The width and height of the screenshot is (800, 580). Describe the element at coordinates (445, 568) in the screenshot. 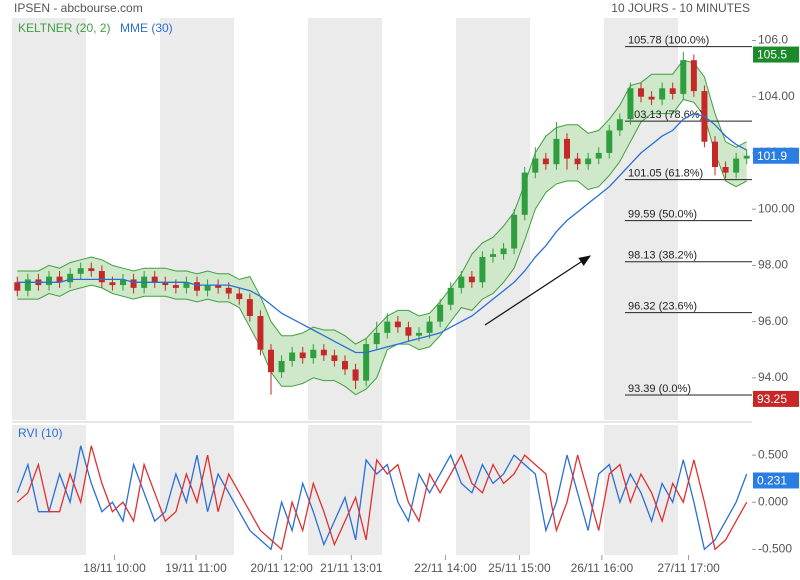

I see `x-tick-label: 22/11 14:00` at that location.